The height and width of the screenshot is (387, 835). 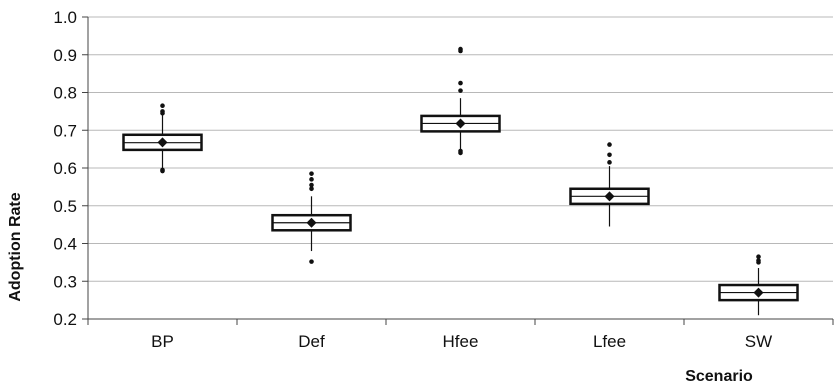 I want to click on box-lfee, so click(x=609, y=184).